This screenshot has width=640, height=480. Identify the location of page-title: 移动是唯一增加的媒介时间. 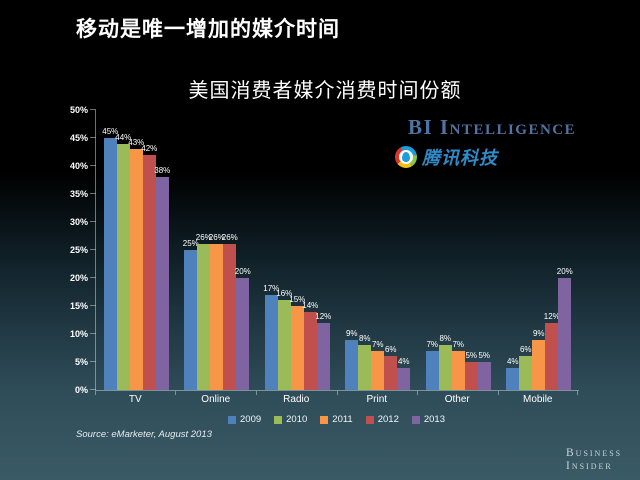
(208, 29).